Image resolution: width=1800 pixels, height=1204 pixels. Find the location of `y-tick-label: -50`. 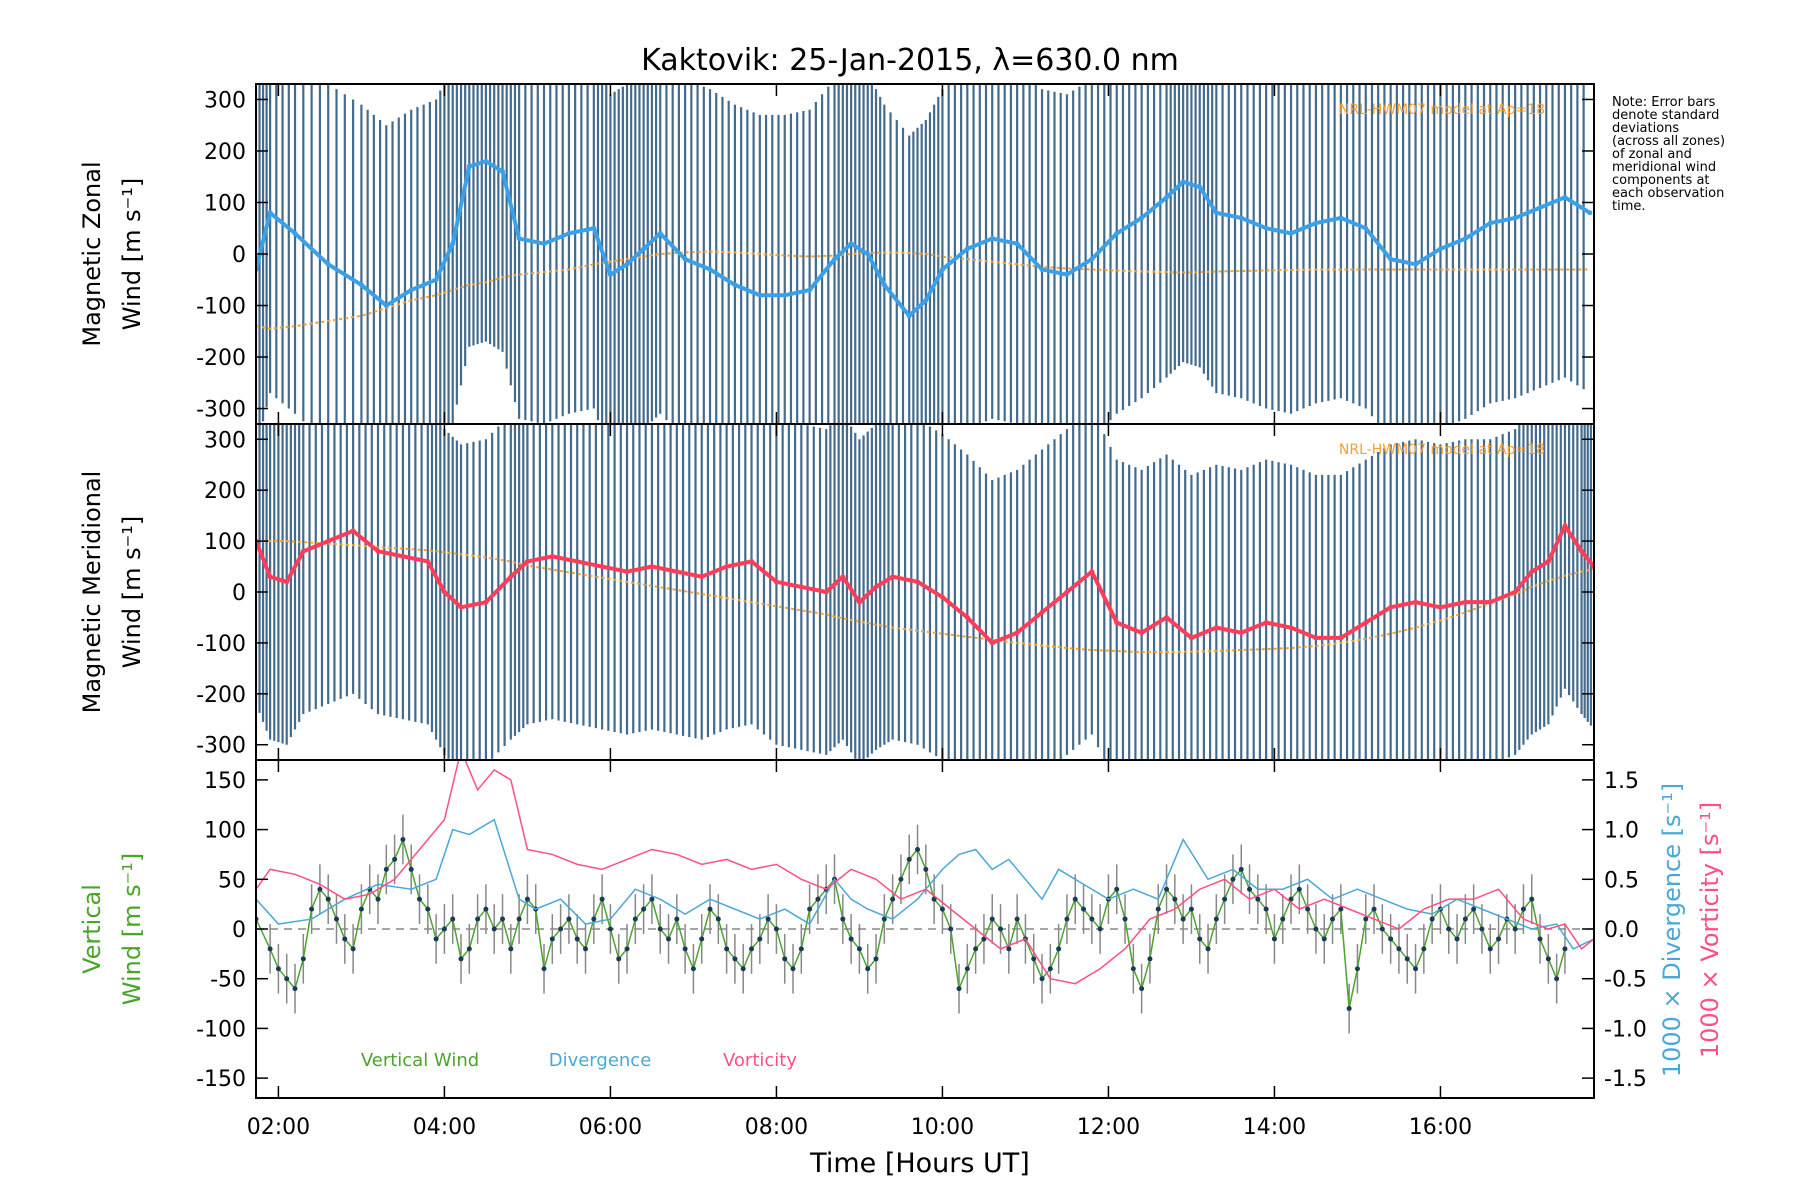

y-tick-label: -50 is located at coordinates (228, 980).